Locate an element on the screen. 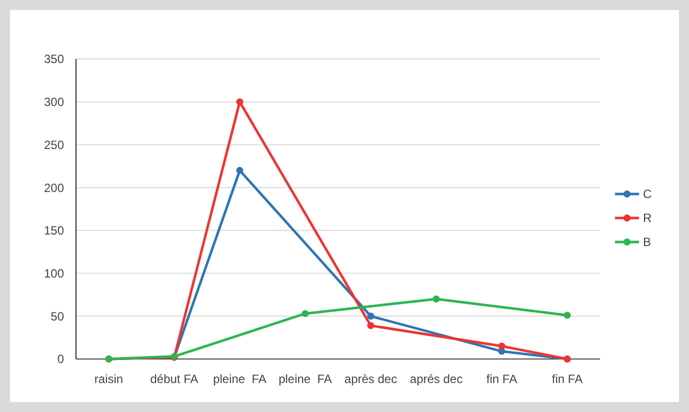 Image resolution: width=689 pixels, height=412 pixels. legend-label: C is located at coordinates (647, 194).